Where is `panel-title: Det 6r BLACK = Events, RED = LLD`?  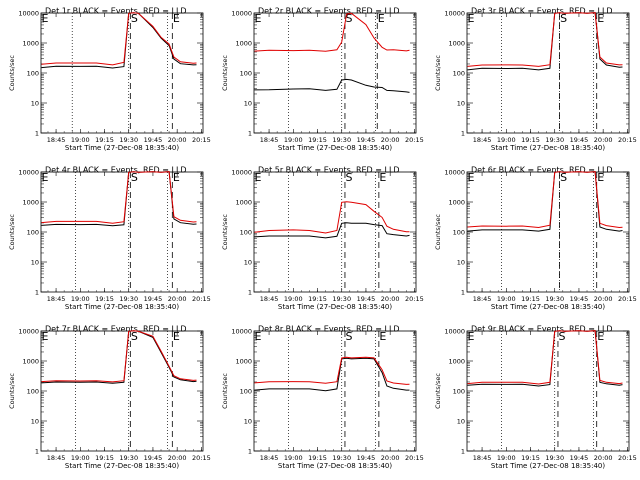 panel-title: Det 6r BLACK = Events, RED = LLD is located at coordinates (542, 170).